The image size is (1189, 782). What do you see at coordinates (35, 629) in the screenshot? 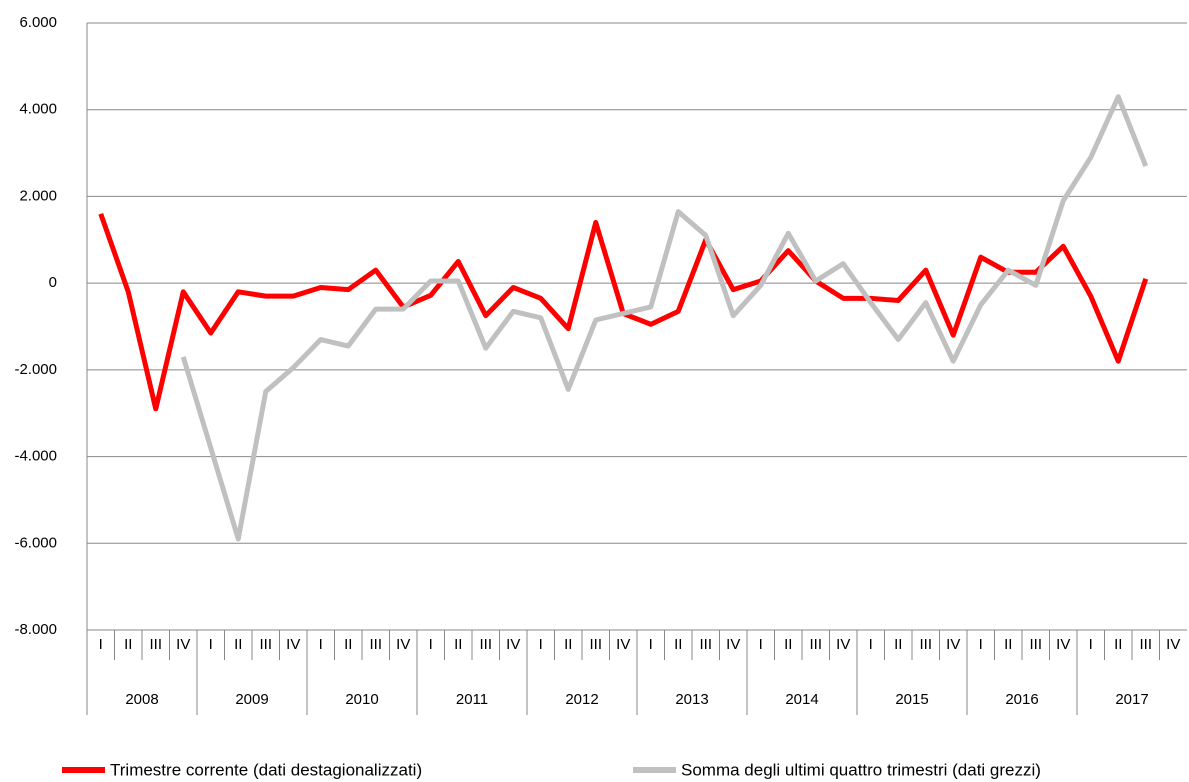
I see `y-tick-label: -8.000` at bounding box center [35, 629].